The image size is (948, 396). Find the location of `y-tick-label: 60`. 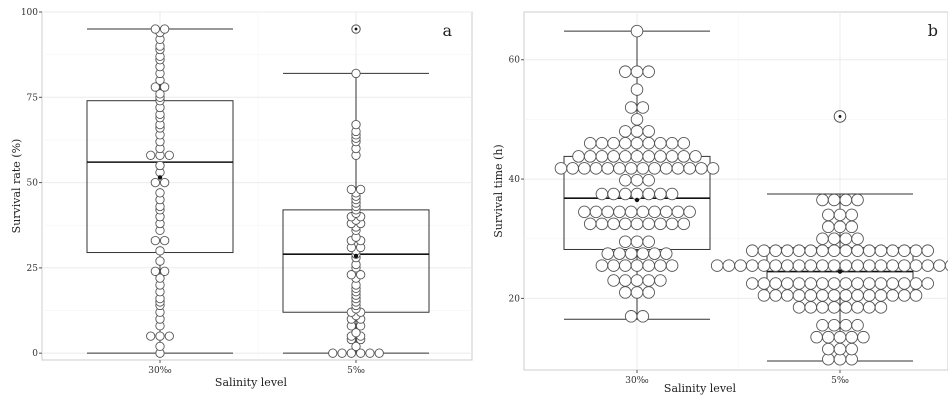

y-tick-label: 60 is located at coordinates (515, 61).